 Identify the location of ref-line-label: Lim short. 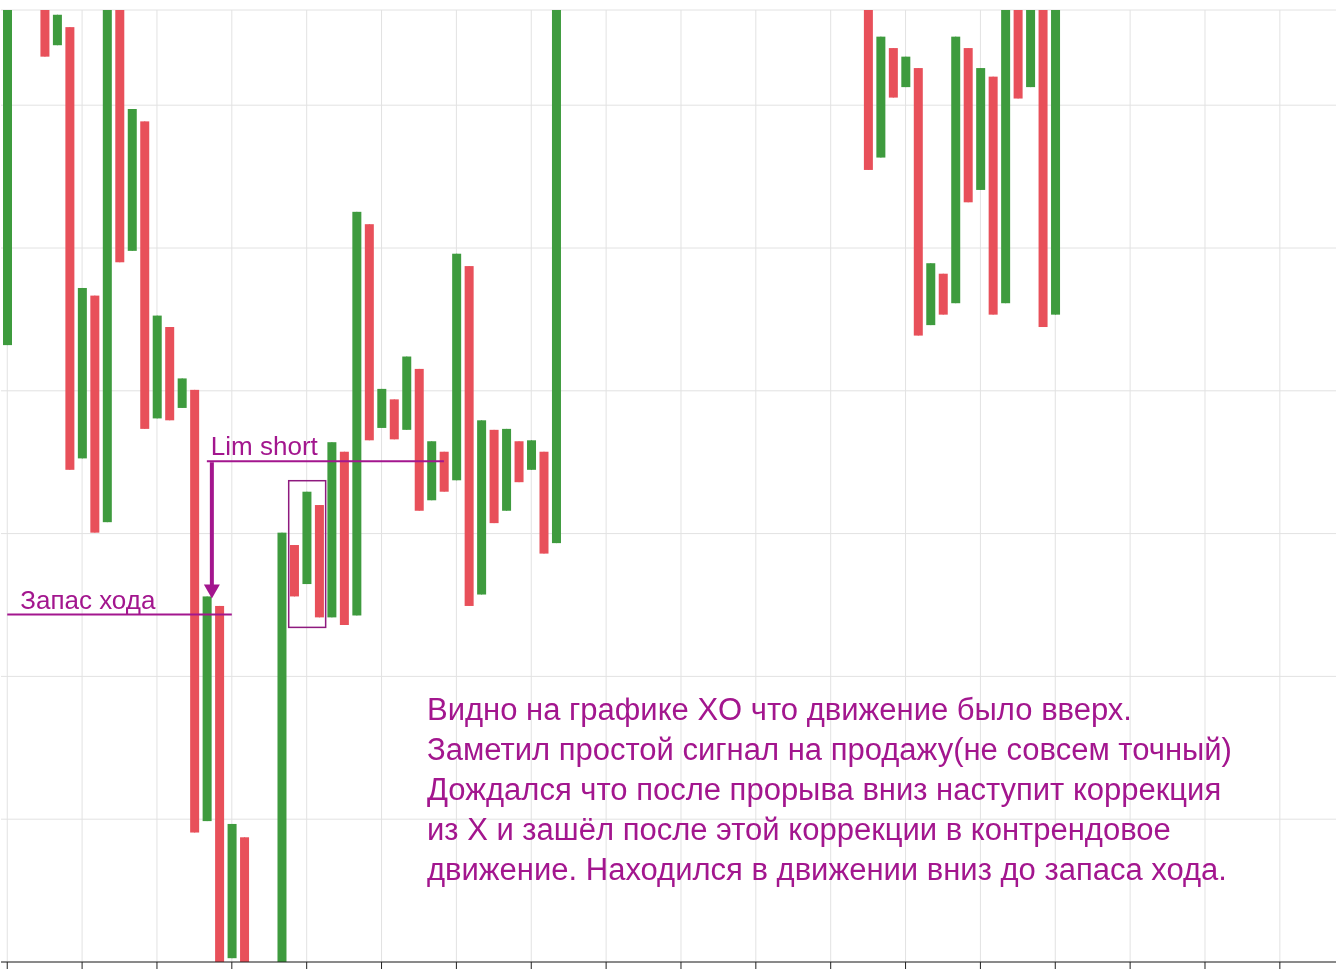
(264, 446).